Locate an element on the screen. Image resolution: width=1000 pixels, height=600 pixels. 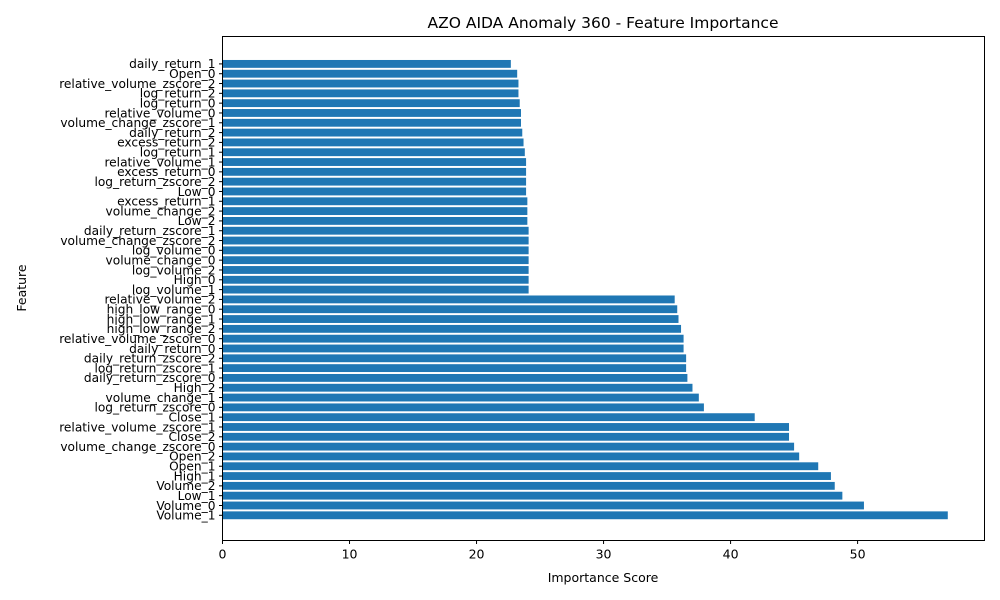
y-tick-label: log_volume_1 is located at coordinates (174, 290).